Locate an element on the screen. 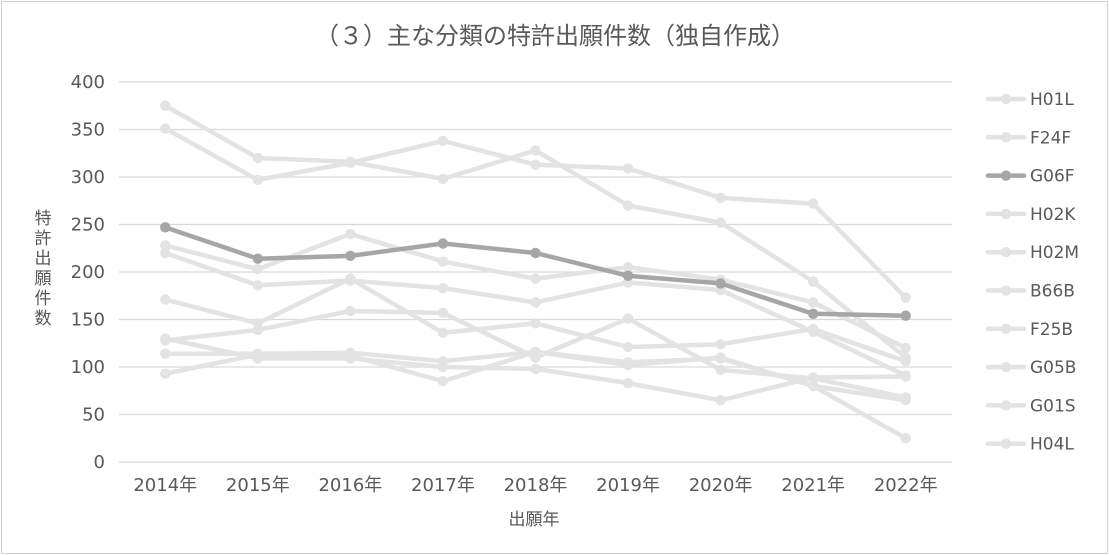 The image size is (1109, 555). series-g05b is located at coordinates (535, 369).